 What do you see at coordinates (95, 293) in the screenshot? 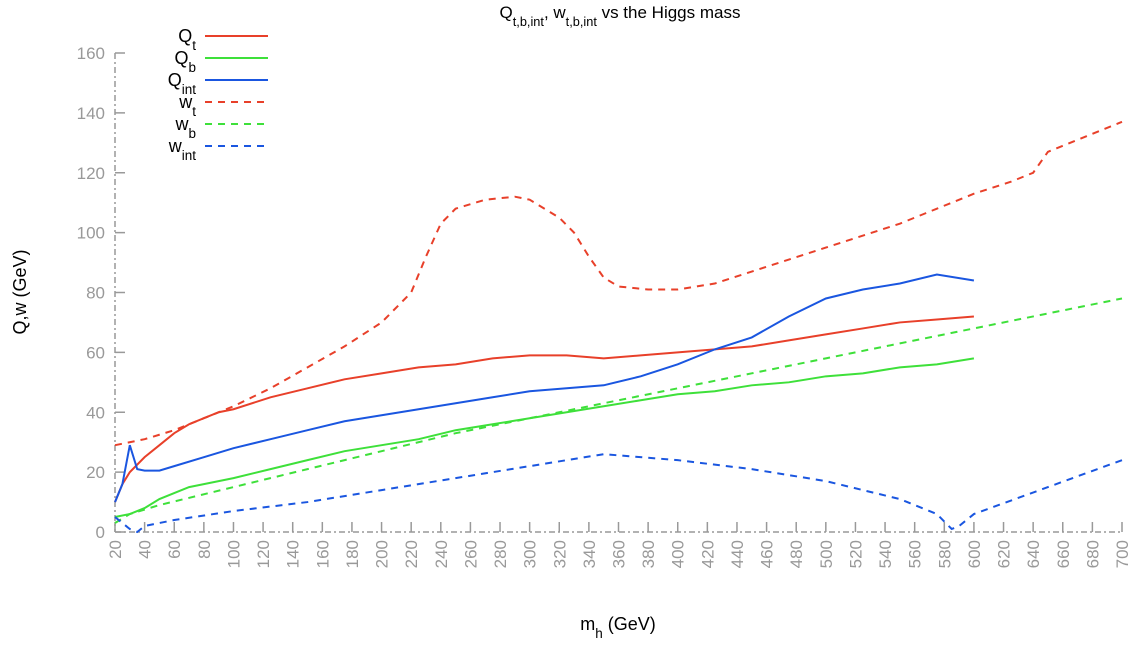
I see `y-tick-label: 80` at bounding box center [95, 293].